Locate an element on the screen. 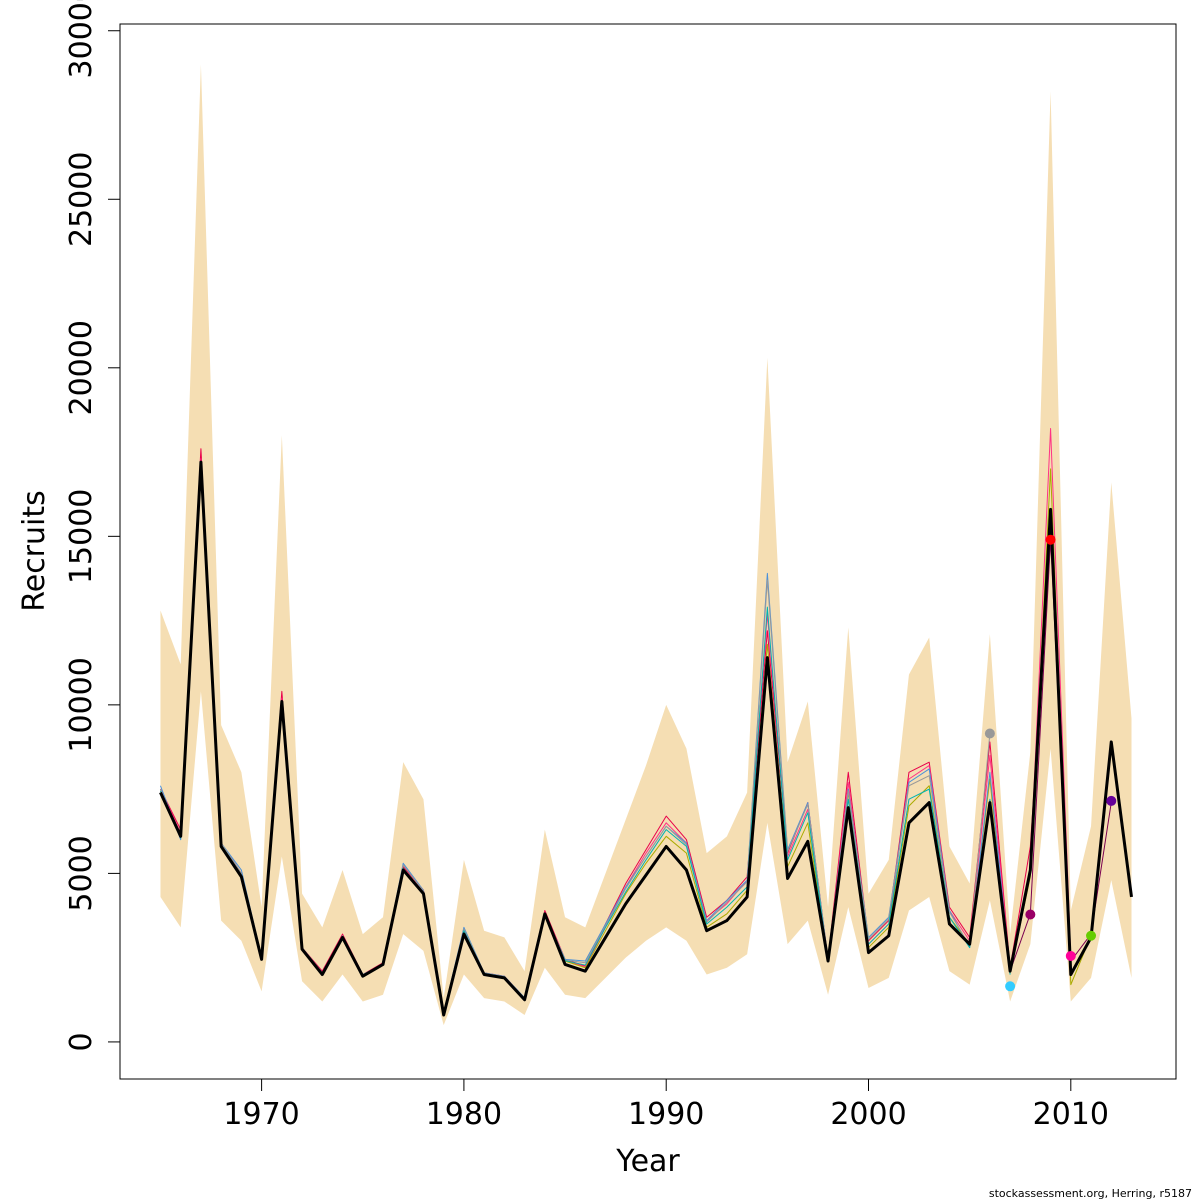 This screenshot has height=1200, width=1200. y-tick-label: 25000 is located at coordinates (81, 199).